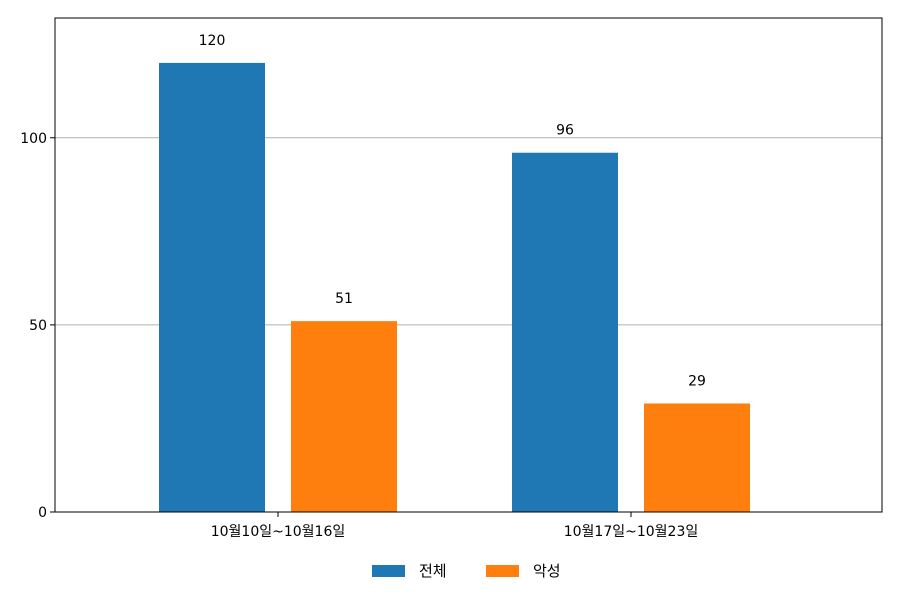 The height and width of the screenshot is (605, 900). What do you see at coordinates (42, 513) in the screenshot?
I see `y-tick-label: 0` at bounding box center [42, 513].